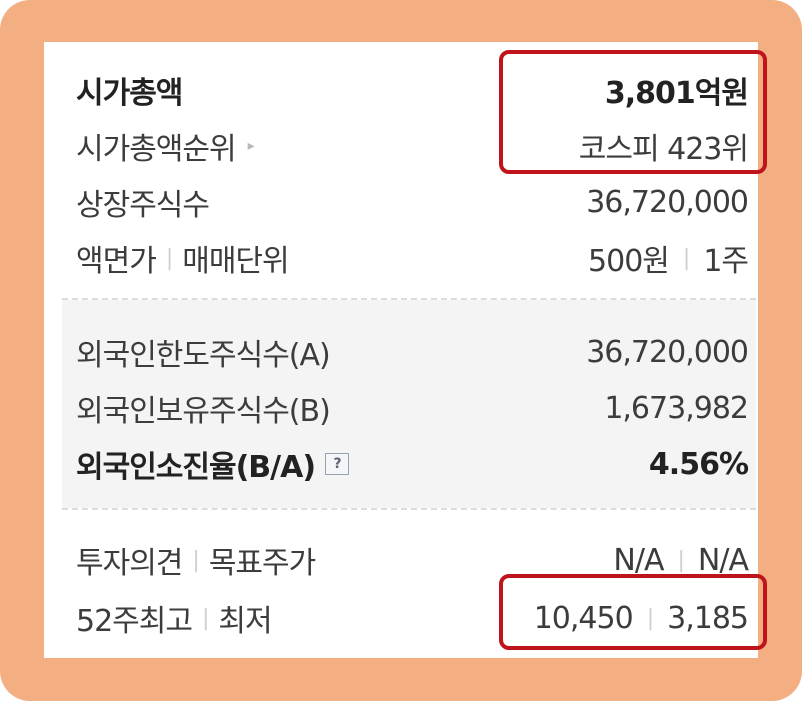 The width and height of the screenshot is (802, 701). Describe the element at coordinates (412, 408) in the screenshot. I see `foreign-hold-row: 외국인보유주식수(B) 1,673,982` at that location.